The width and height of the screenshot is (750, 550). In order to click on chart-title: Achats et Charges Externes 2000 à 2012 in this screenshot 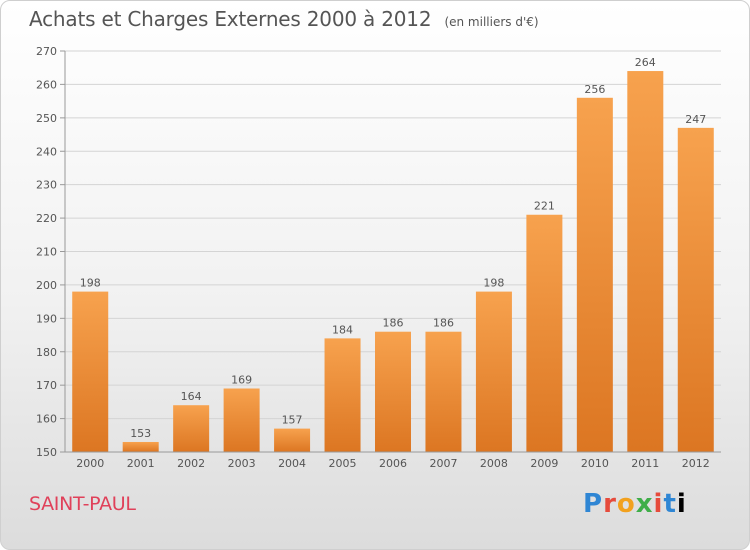, I will do `click(230, 19)`.